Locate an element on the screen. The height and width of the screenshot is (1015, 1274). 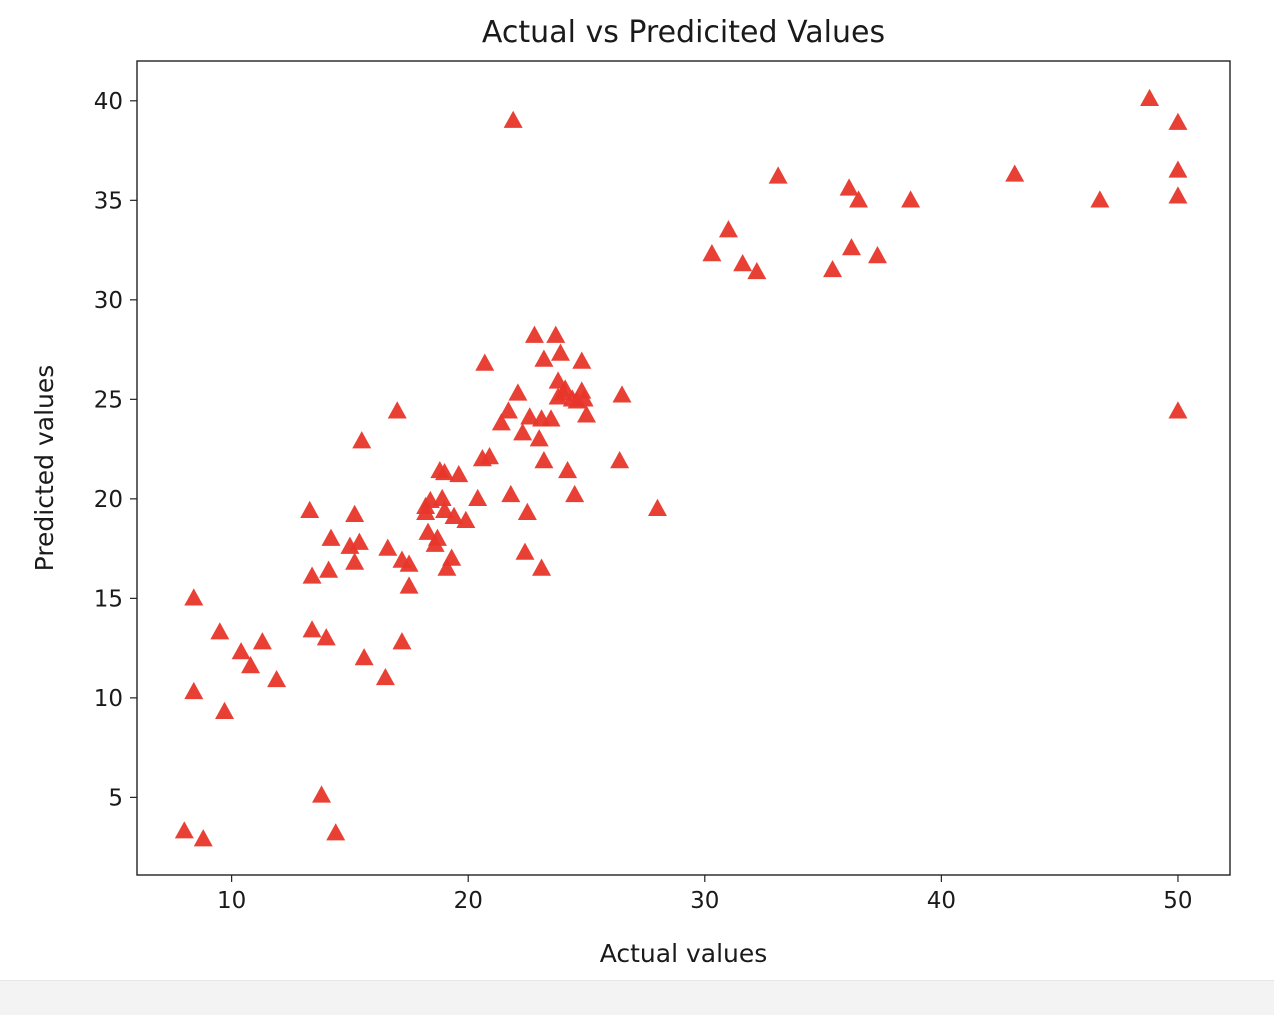
y-axis-ticks: 5 10 15 20 25 30 35 40 is located at coordinates (115, 450).